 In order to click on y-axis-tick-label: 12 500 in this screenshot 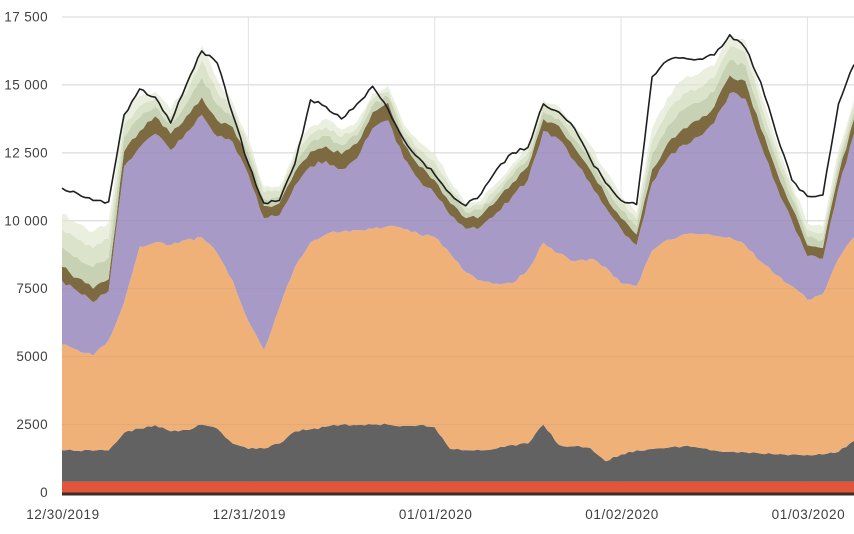, I will do `click(26, 152)`.